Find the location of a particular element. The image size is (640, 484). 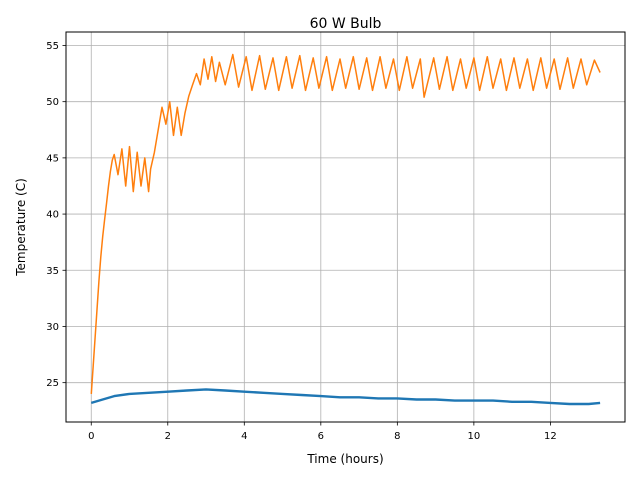

y-tick-label: 40 is located at coordinates (52, 215).